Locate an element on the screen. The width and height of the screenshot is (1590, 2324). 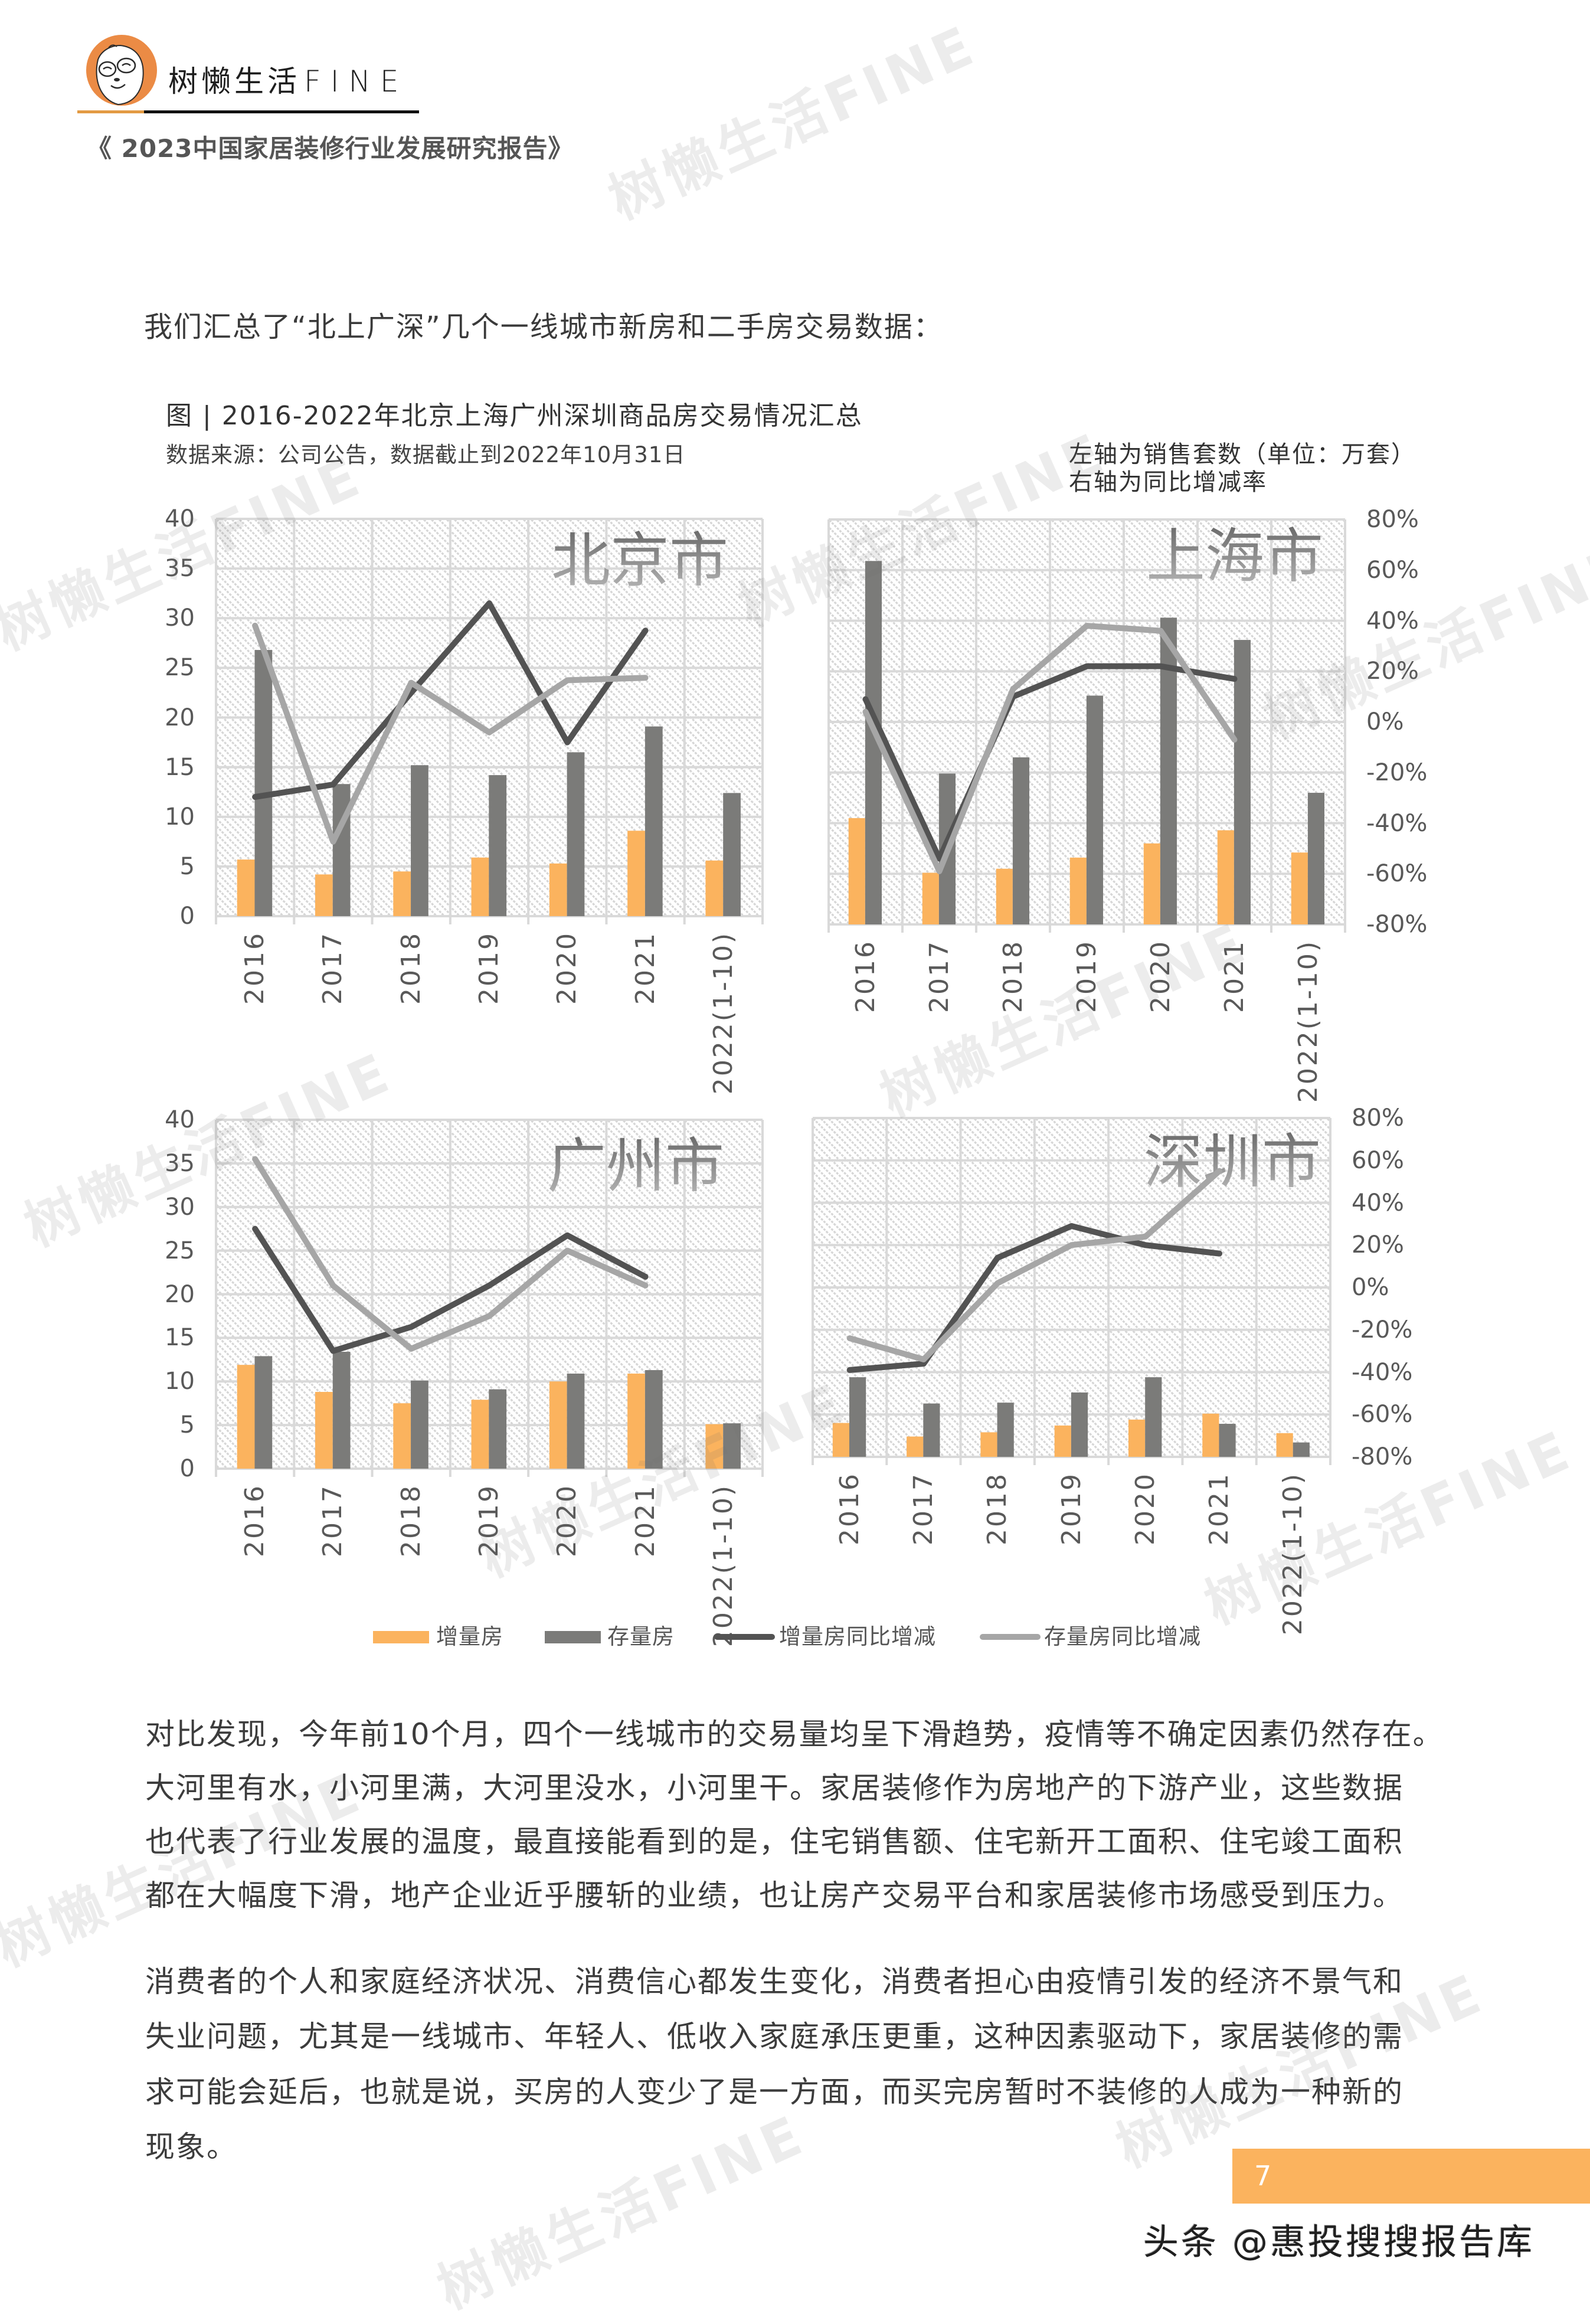
legend-swatch-existing-yoy-line is located at coordinates (1010, 1637).